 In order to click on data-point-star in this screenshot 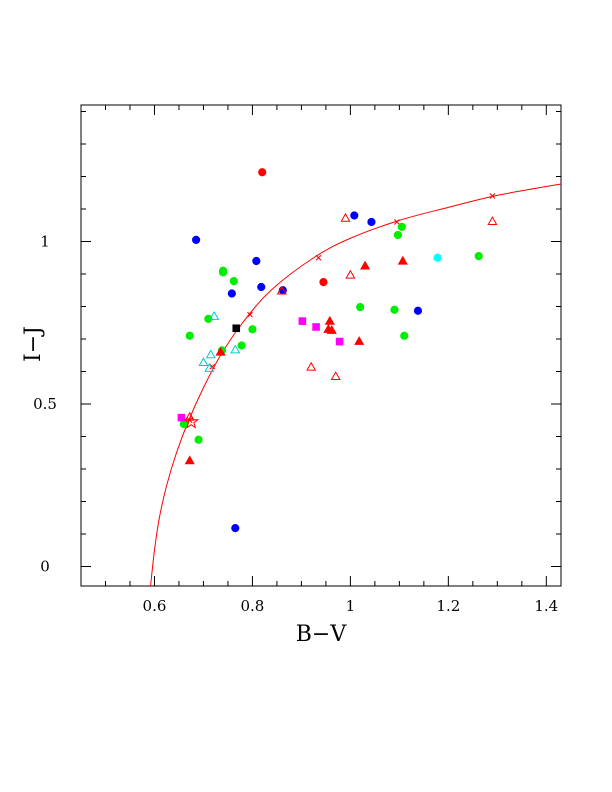, I will do `click(191, 421)`.